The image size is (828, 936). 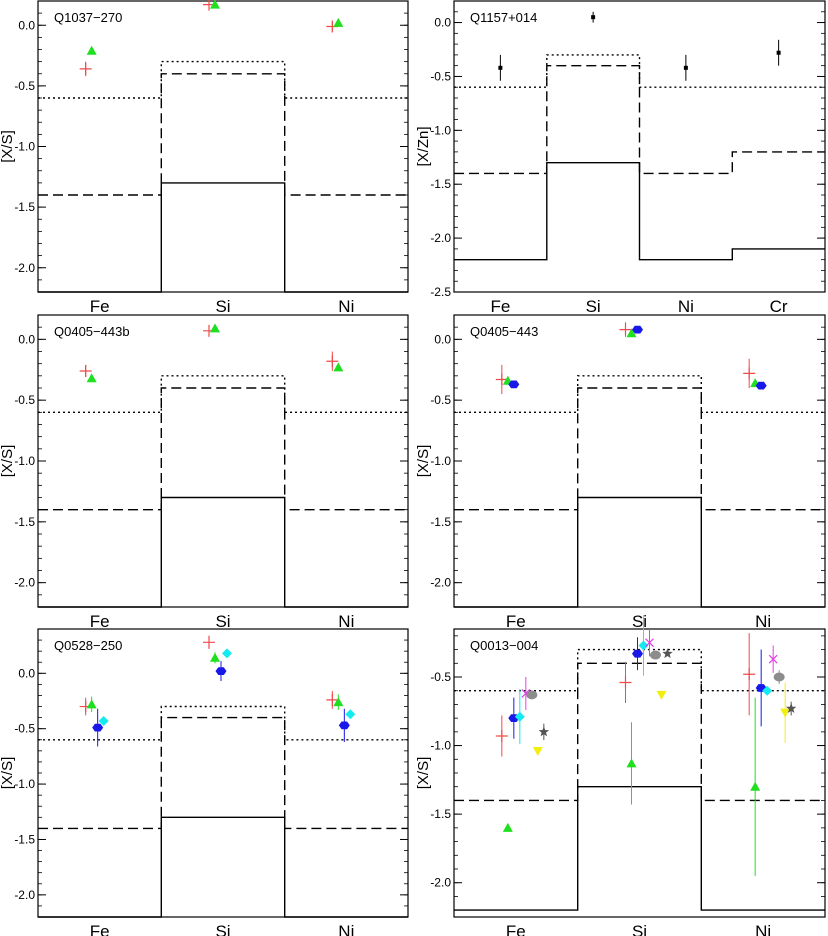 What do you see at coordinates (423, 146) in the screenshot?
I see `y-axis-label: [X/Zn]` at bounding box center [423, 146].